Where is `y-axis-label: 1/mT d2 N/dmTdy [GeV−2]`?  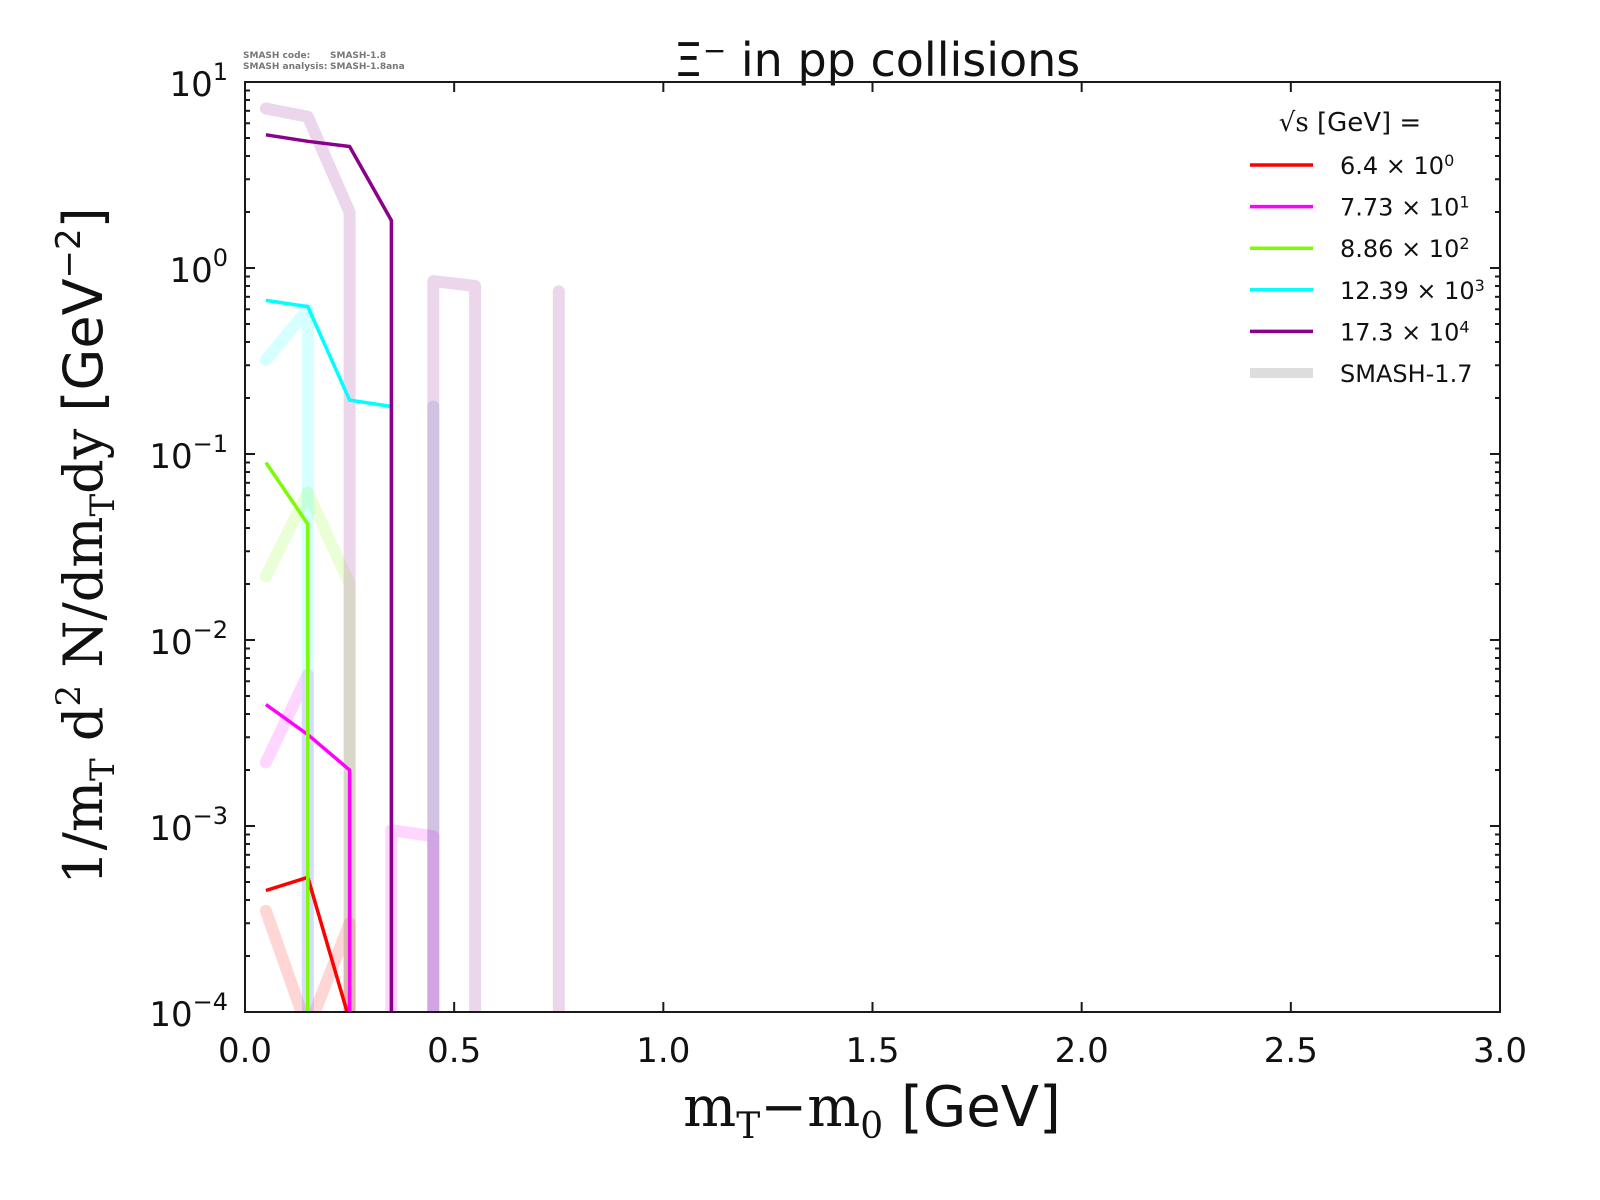
y-axis-label: 1/mT d2 N/dmTdy [GeV−2] is located at coordinates (86, 545).